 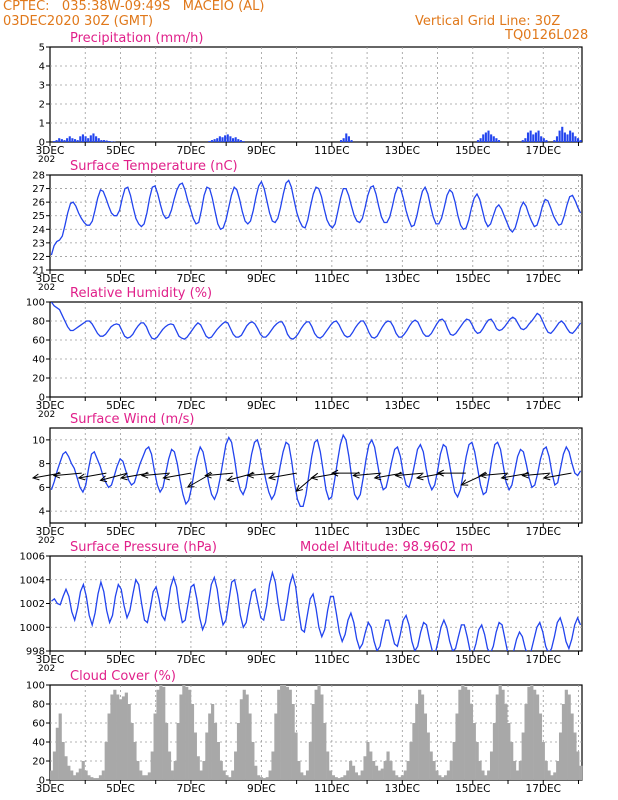 What do you see at coordinates (50, 406) in the screenshot?
I see `x-tick-label: 3DEC` at bounding box center [50, 406].